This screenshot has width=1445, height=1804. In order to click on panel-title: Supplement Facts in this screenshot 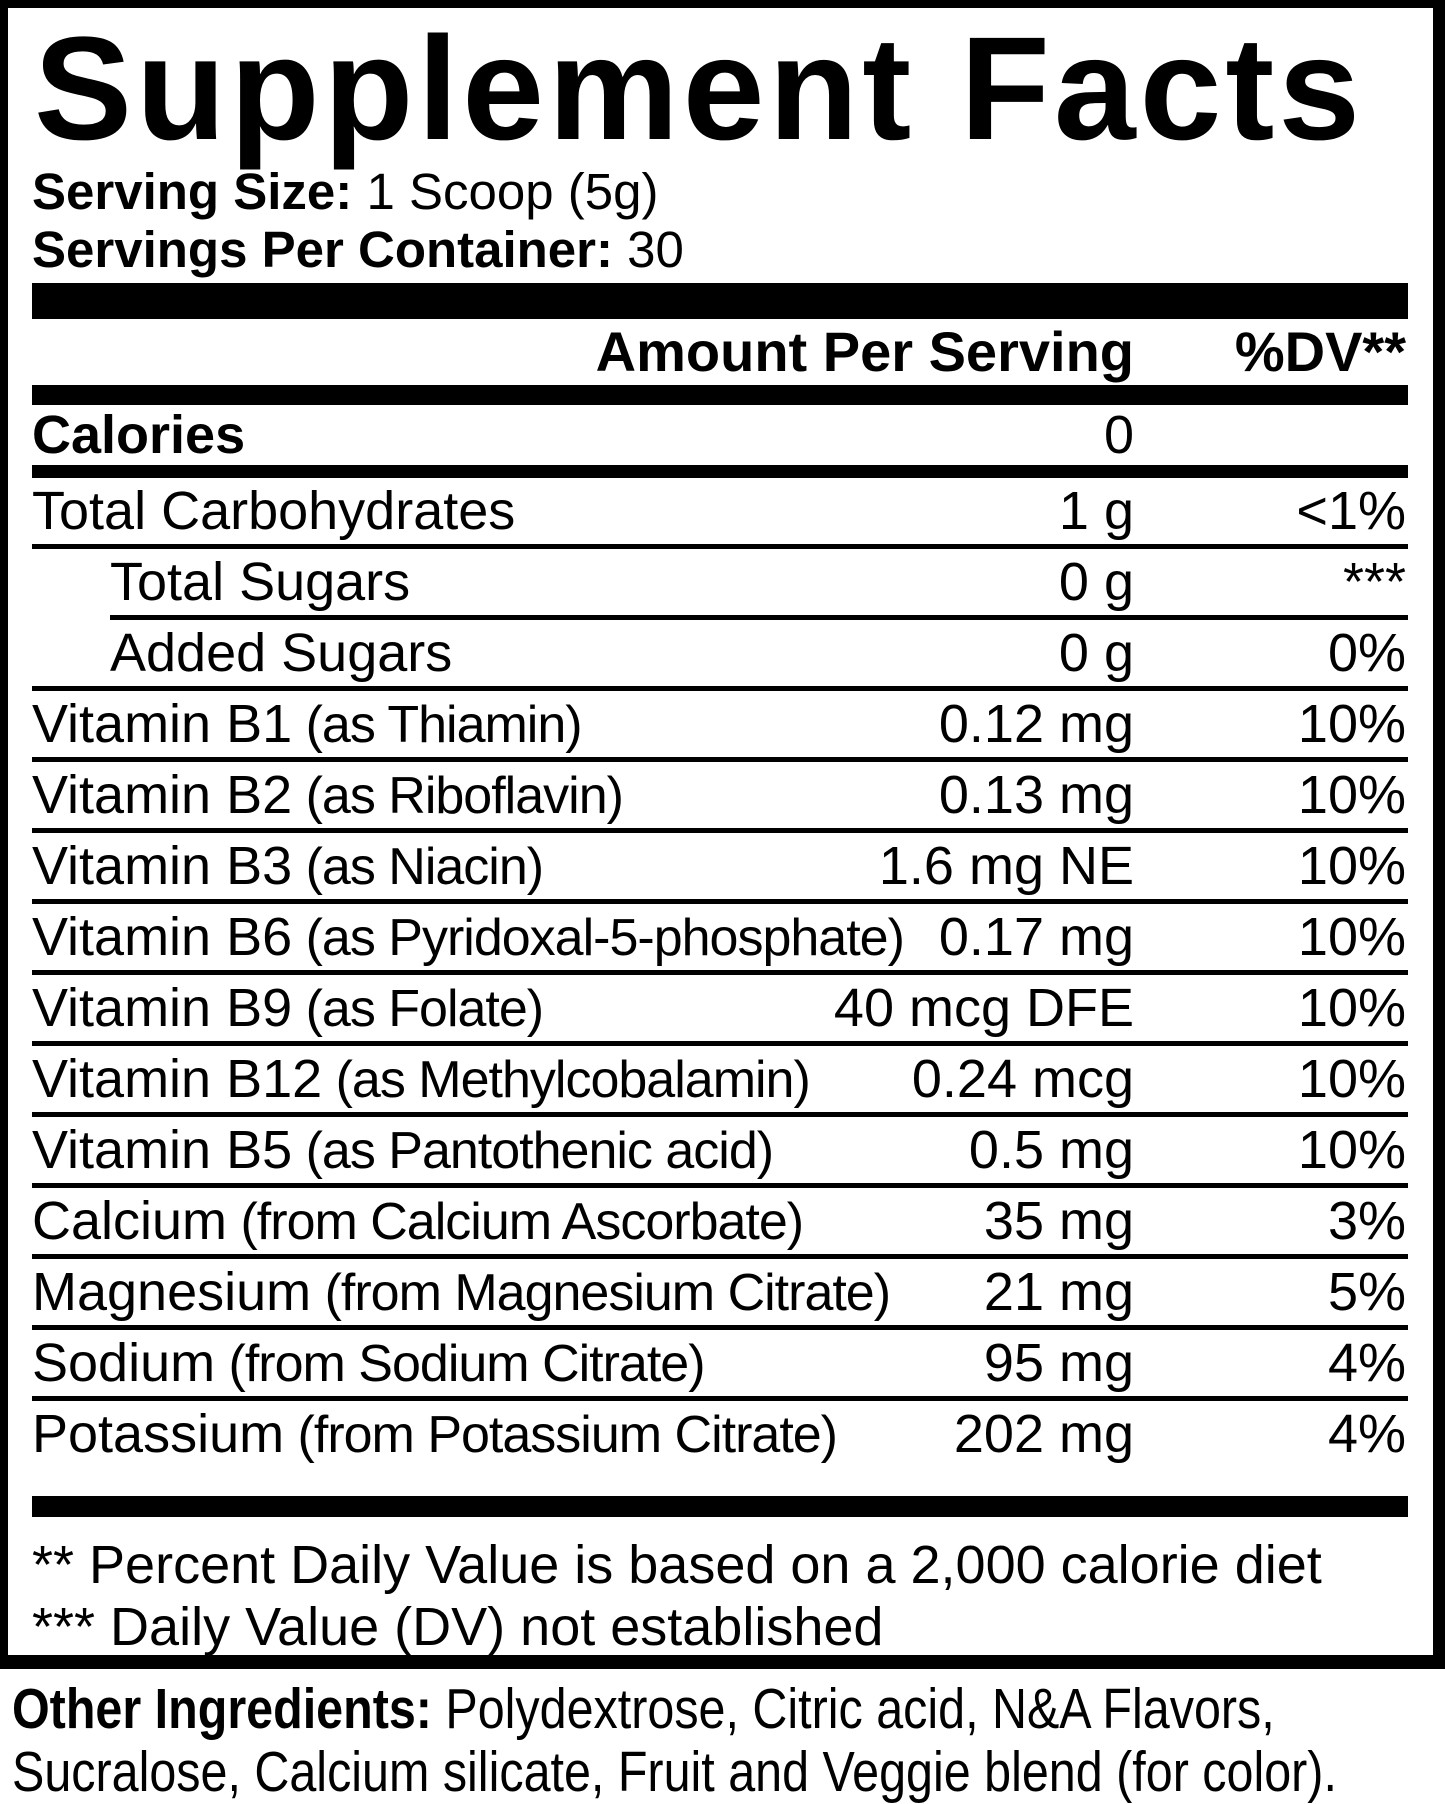, I will do `click(699, 89)`.